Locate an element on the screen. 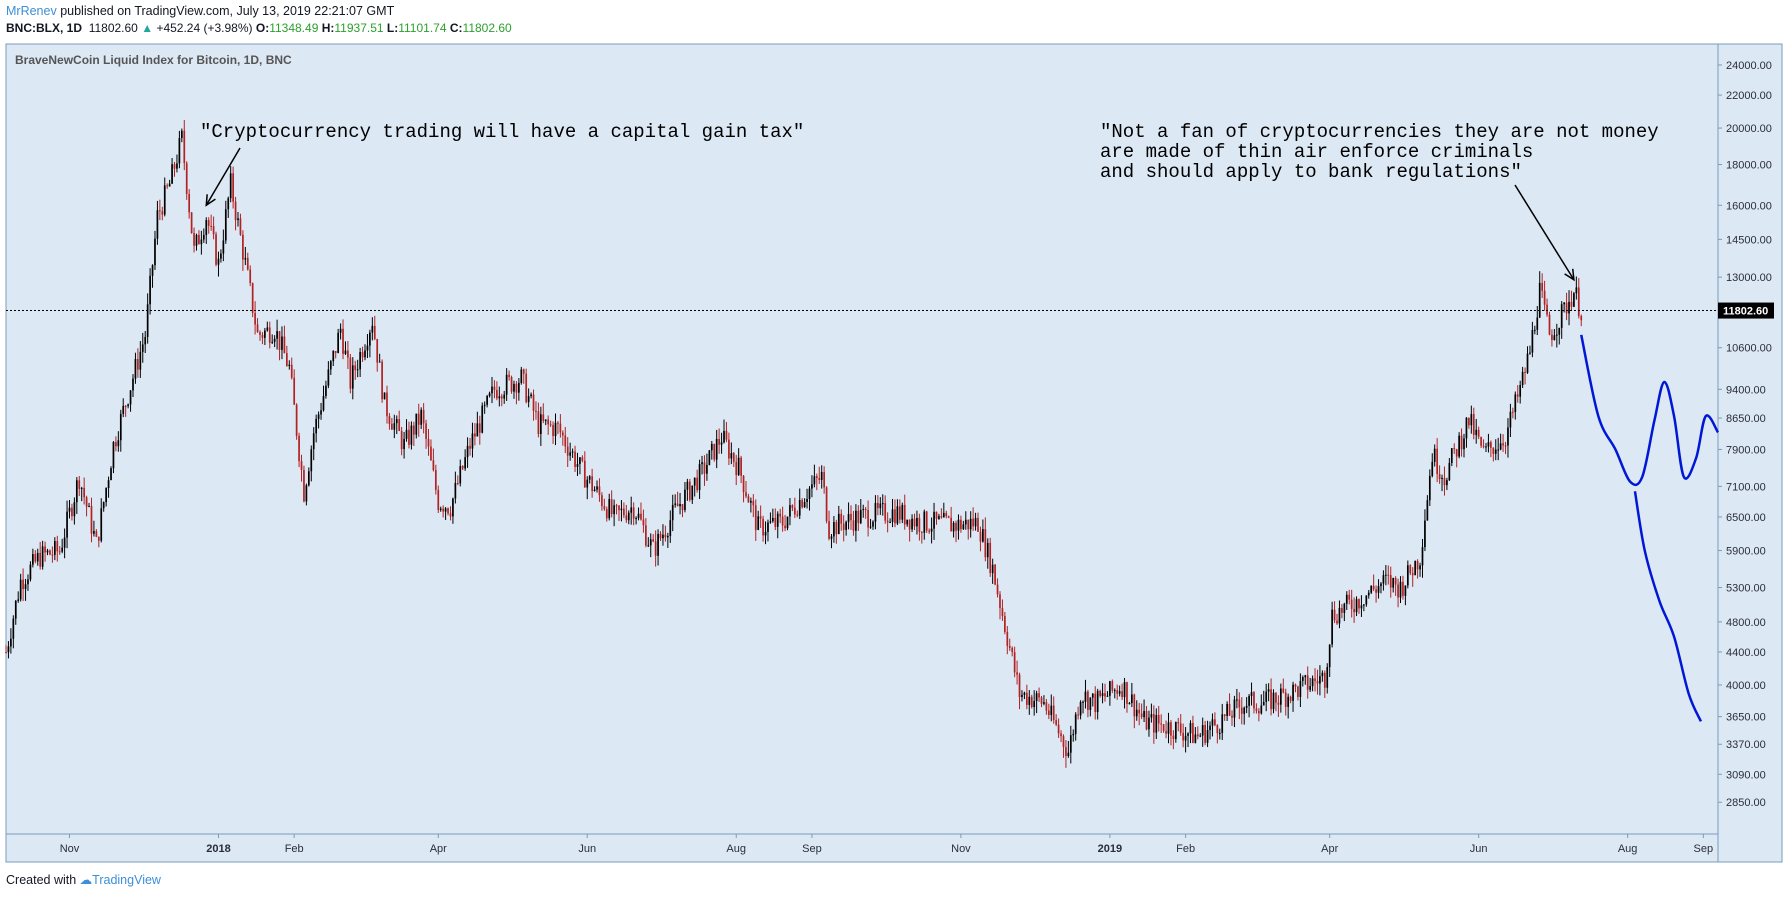 The width and height of the screenshot is (1788, 899). y-tick-label: 4800.00 is located at coordinates (1746, 623).